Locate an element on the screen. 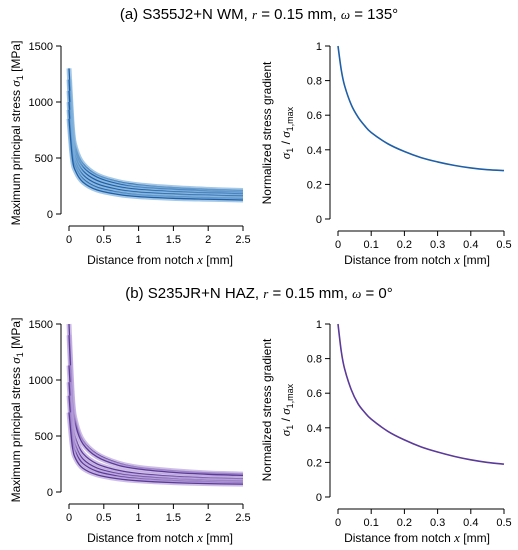 The height and width of the screenshot is (550, 518). b-right-xlabel: Distance from notch x [mm] is located at coordinates (417, 537).